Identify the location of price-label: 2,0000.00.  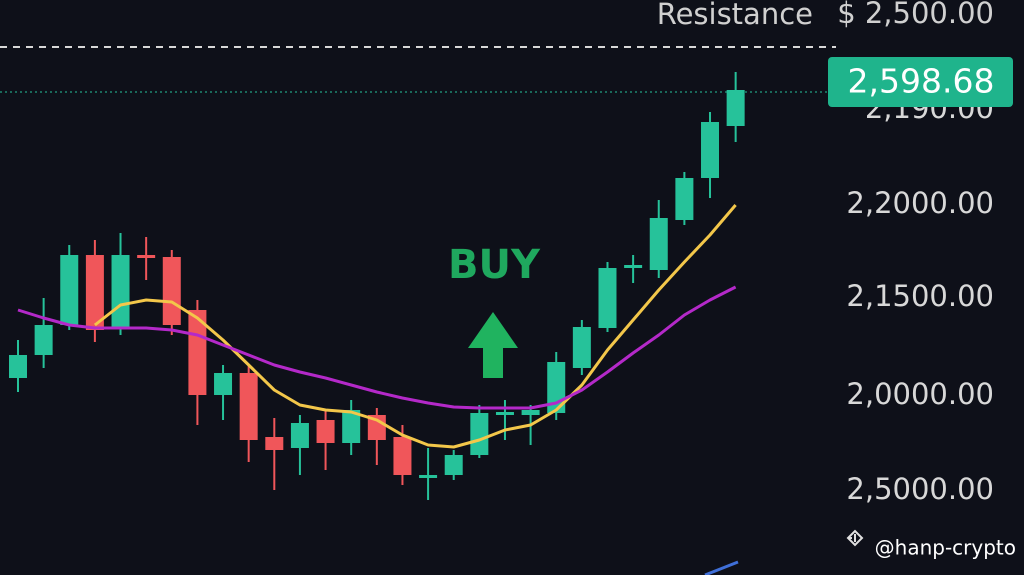
(920, 394).